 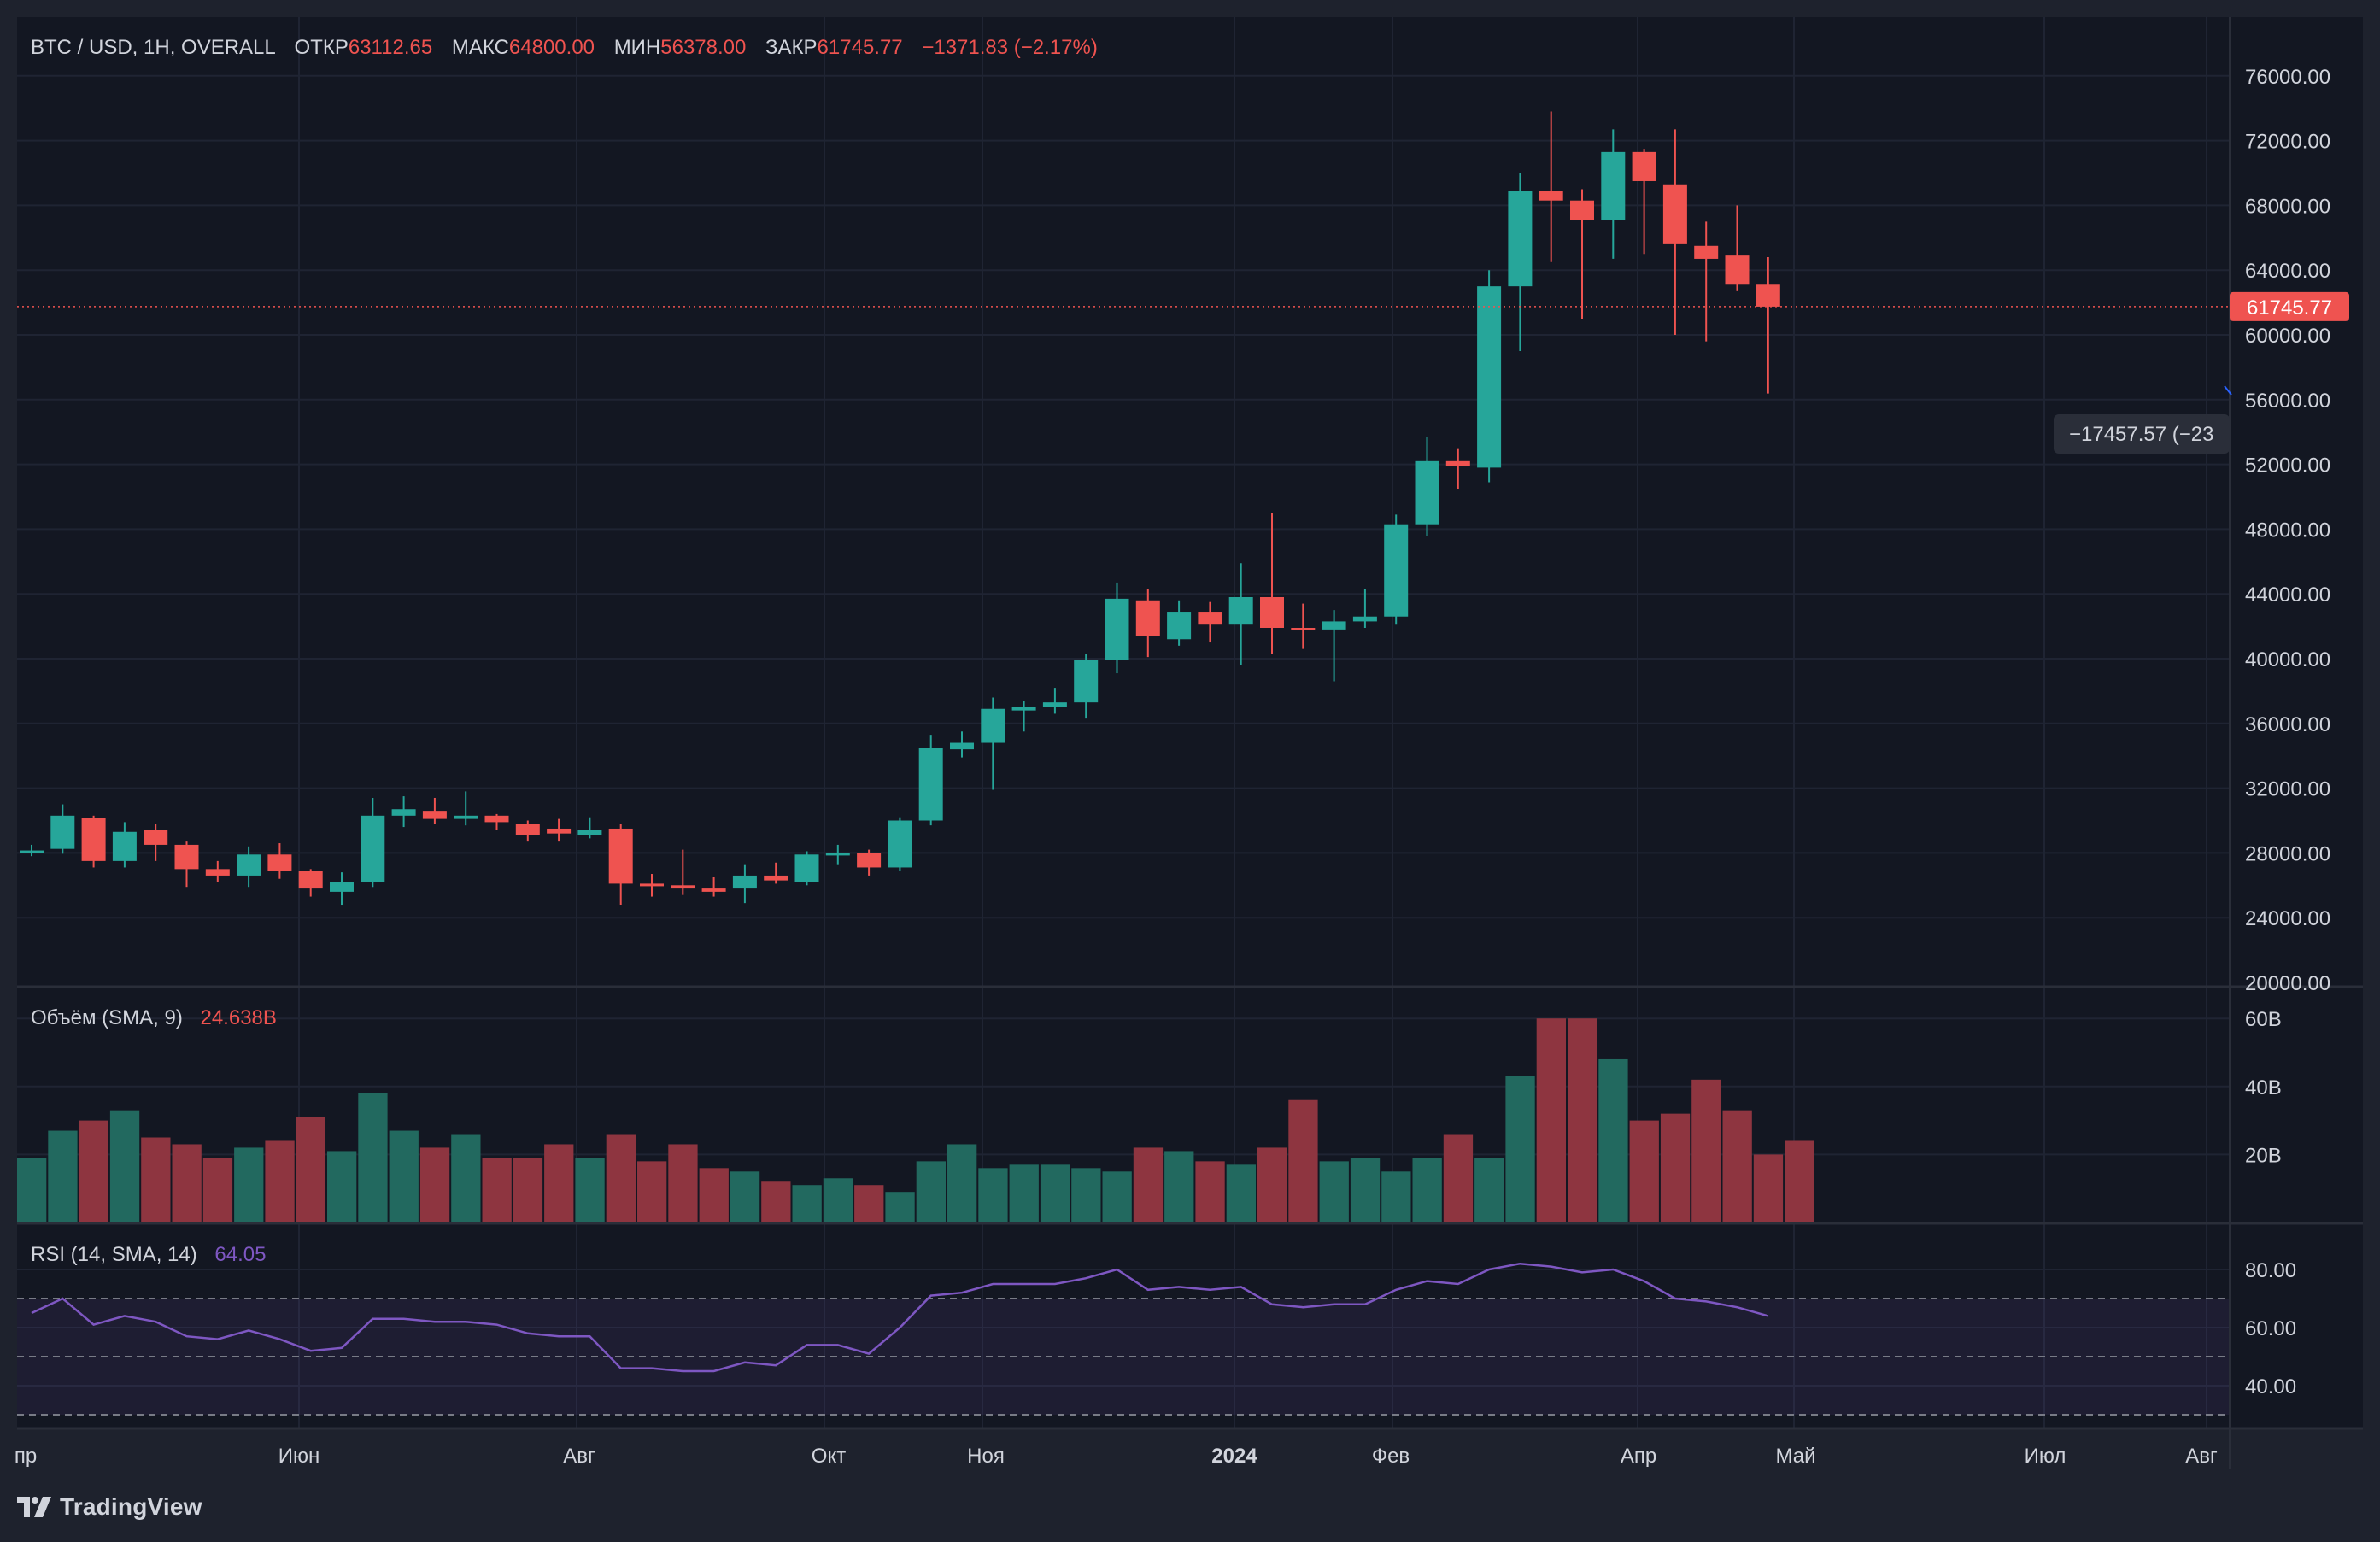 I want to click on rsi-title: RSI (14, SMA, 14), so click(x=114, y=1254).